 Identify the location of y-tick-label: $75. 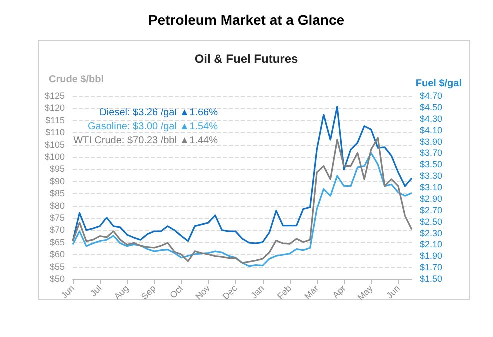
(57, 218).